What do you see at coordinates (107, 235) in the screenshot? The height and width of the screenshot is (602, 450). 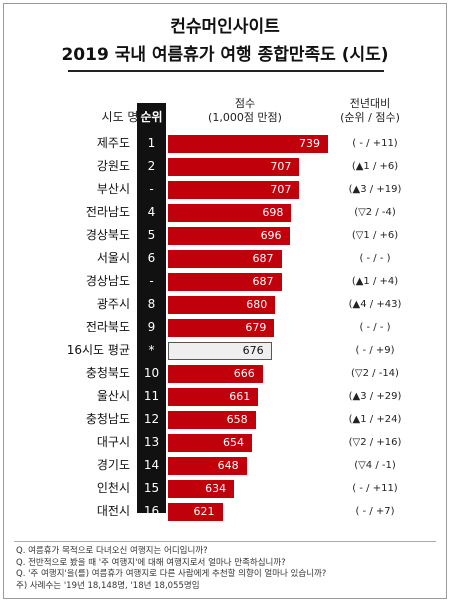 I see `region-label: 경상북도` at bounding box center [107, 235].